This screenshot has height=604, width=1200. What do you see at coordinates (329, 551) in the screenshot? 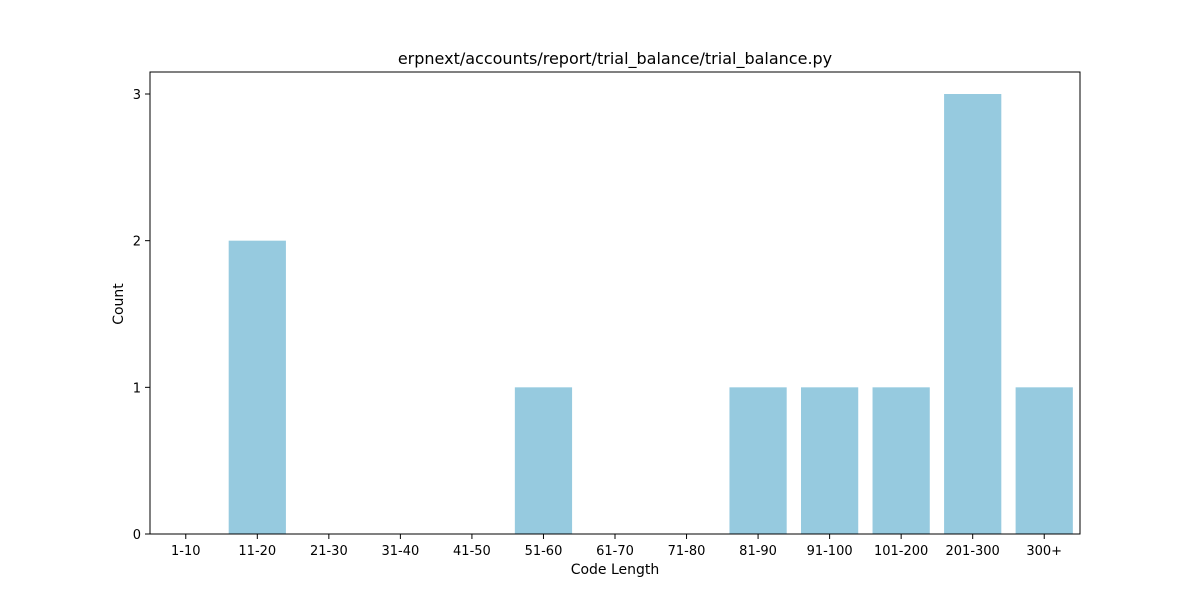
I see `x-tick-label: 21-30` at bounding box center [329, 551].